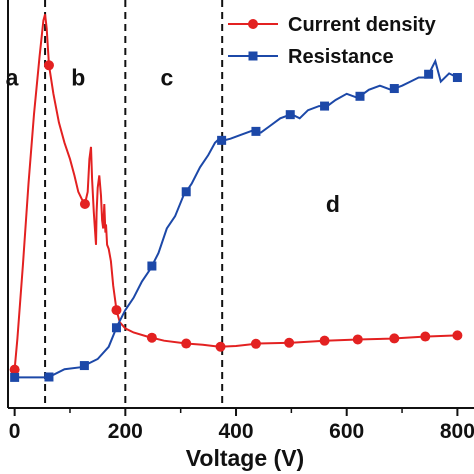 The image size is (474, 474). What do you see at coordinates (332, 41) in the screenshot?
I see `legend: Current density Resistance` at bounding box center [332, 41].